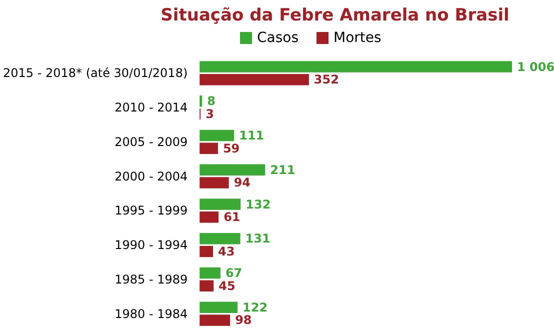 This screenshot has height=333, width=554. Describe the element at coordinates (283, 169) in the screenshot. I see `data-label: 211` at that location.